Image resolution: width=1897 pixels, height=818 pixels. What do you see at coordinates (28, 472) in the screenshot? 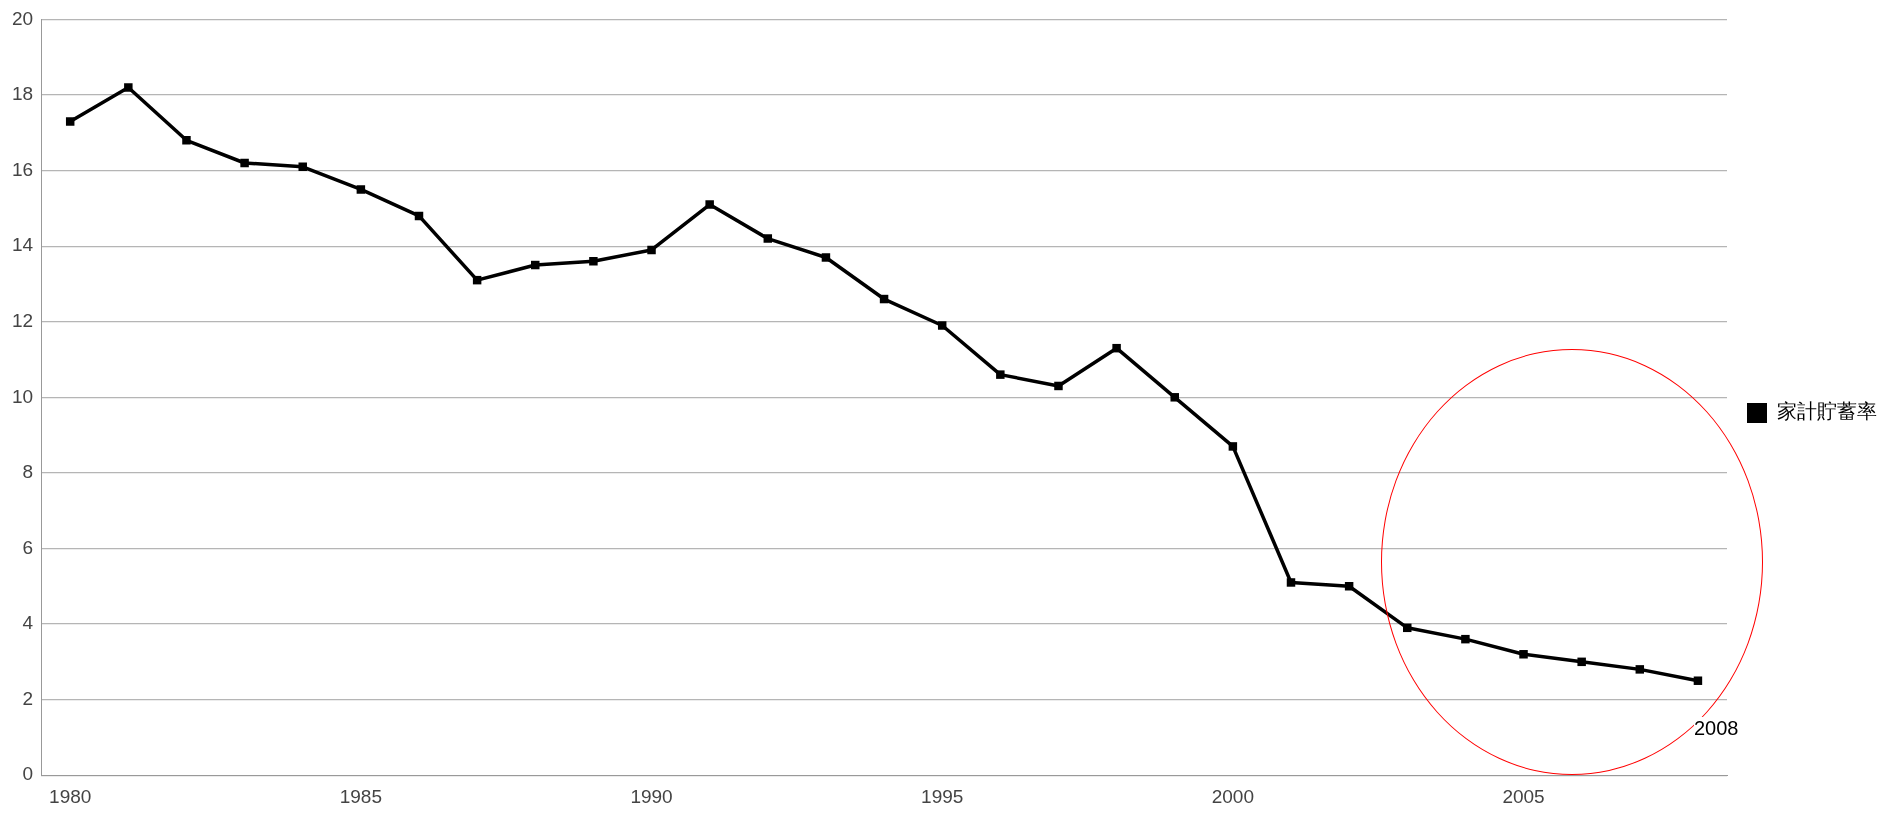
I see `y-tick-label: 8` at bounding box center [28, 472].